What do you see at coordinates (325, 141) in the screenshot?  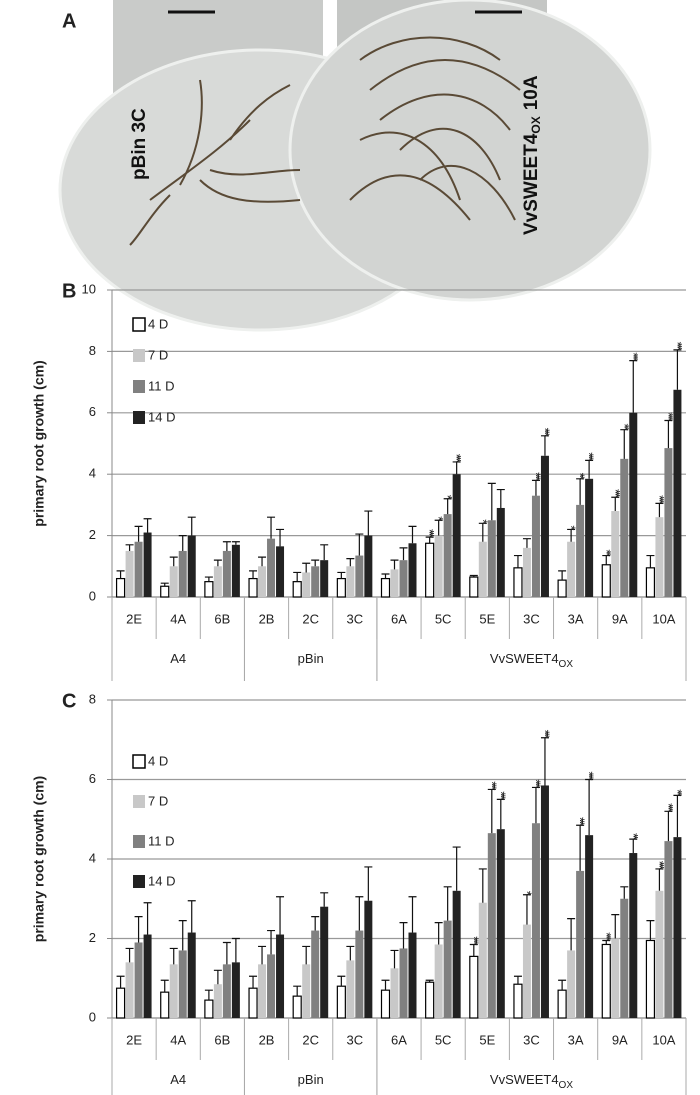 I see `roots` at bounding box center [325, 141].